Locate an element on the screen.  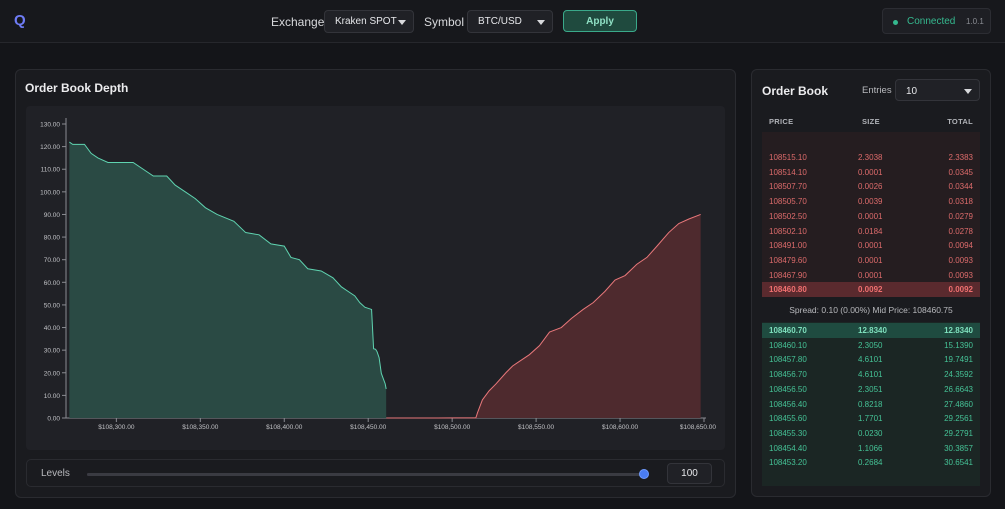
size-cell: 0.0092 is located at coordinates (870, 290).